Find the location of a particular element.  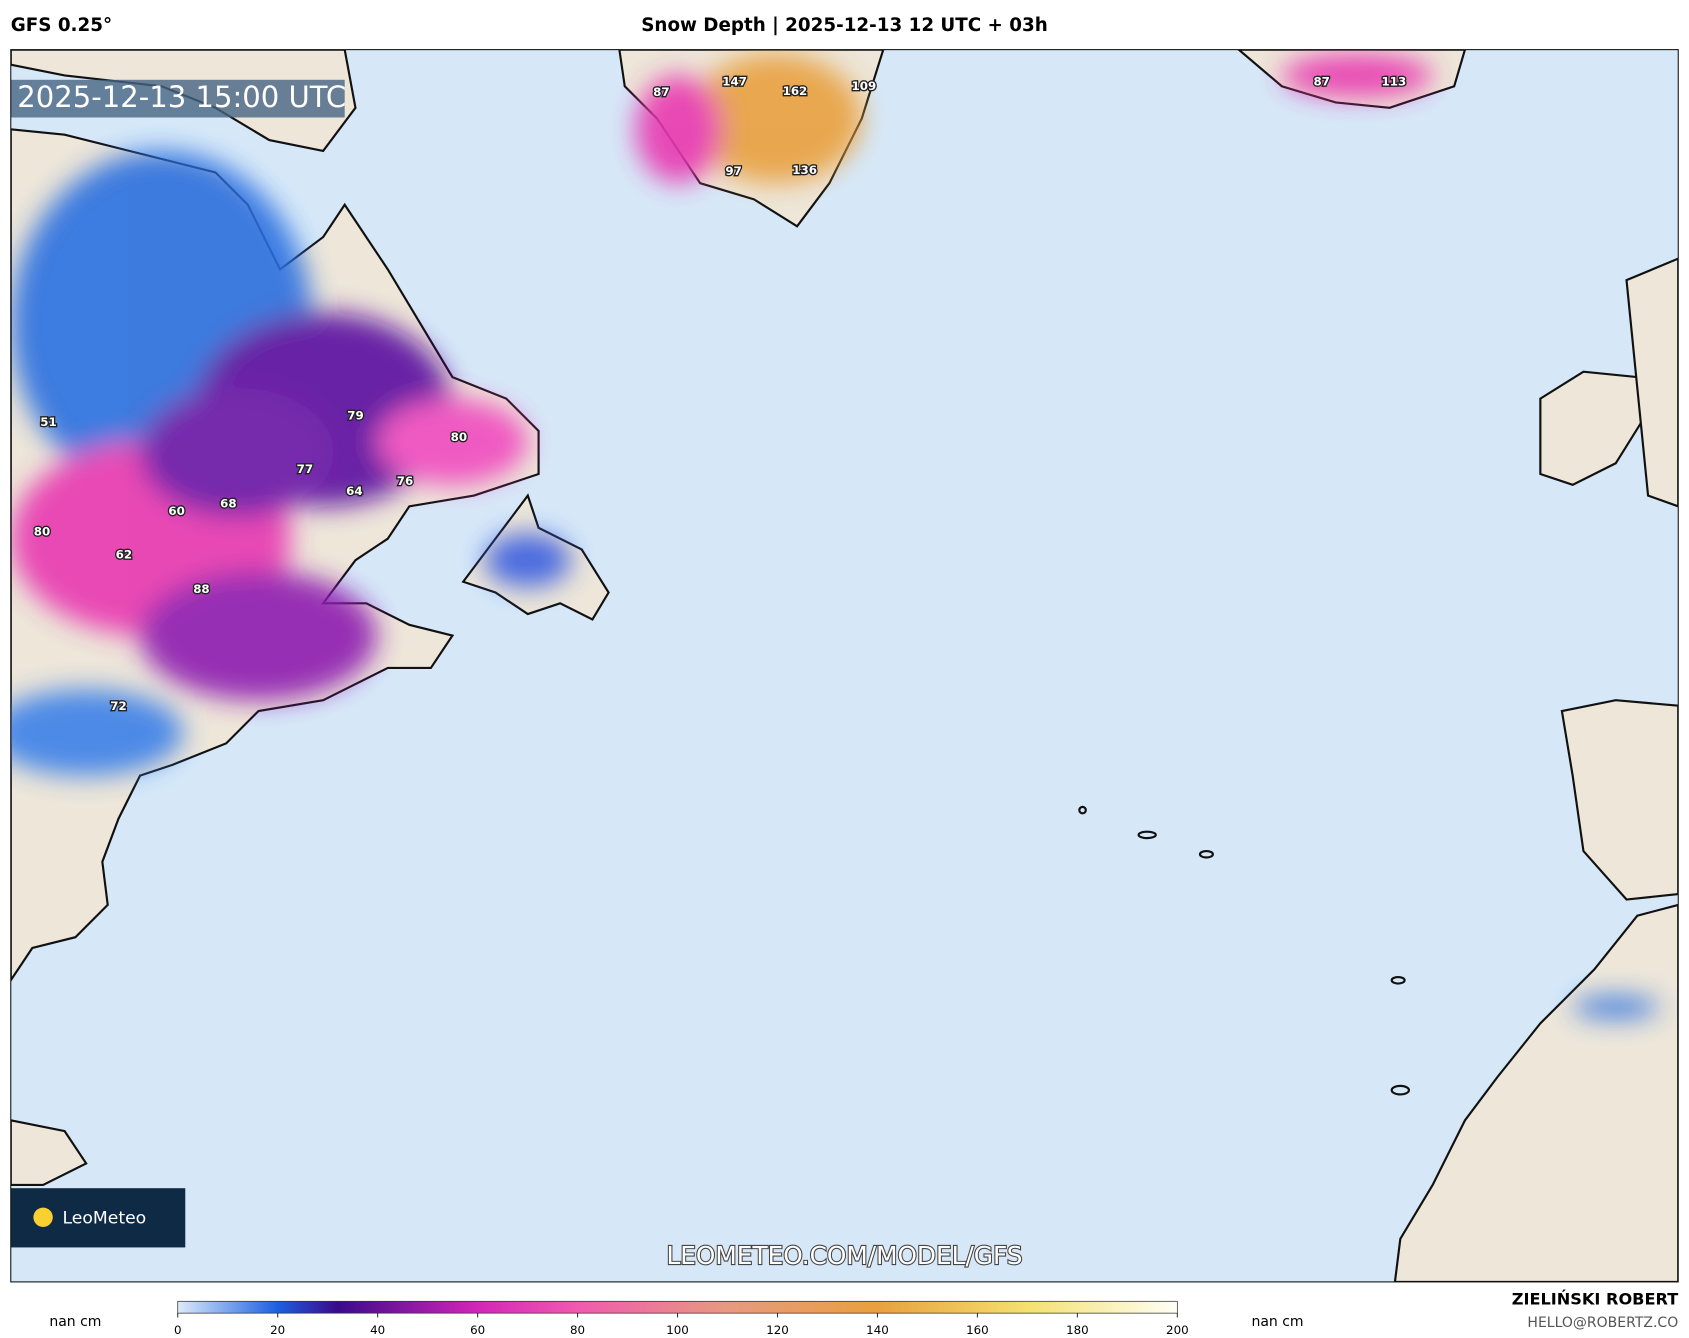

snow-label: 162 is located at coordinates (795, 91).